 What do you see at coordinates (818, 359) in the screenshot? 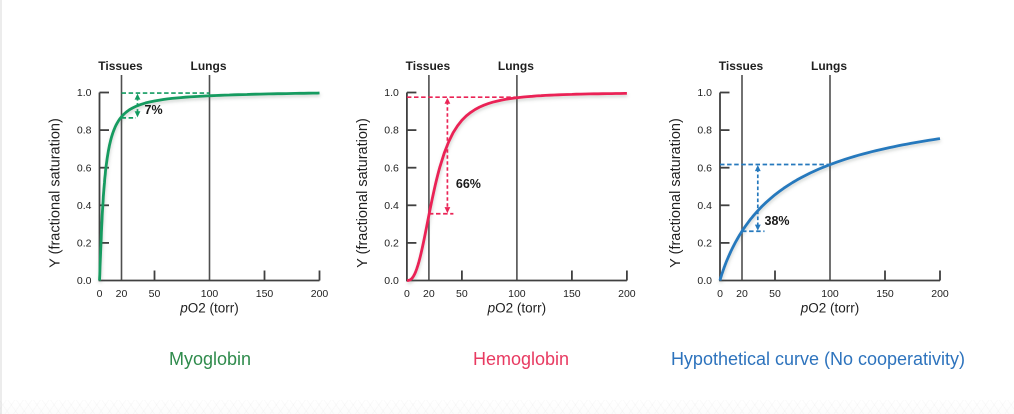
I see `svg-text:Hypothetical curve (No coopera: Hypothetical curve (No cooperativity)` at bounding box center [818, 359].